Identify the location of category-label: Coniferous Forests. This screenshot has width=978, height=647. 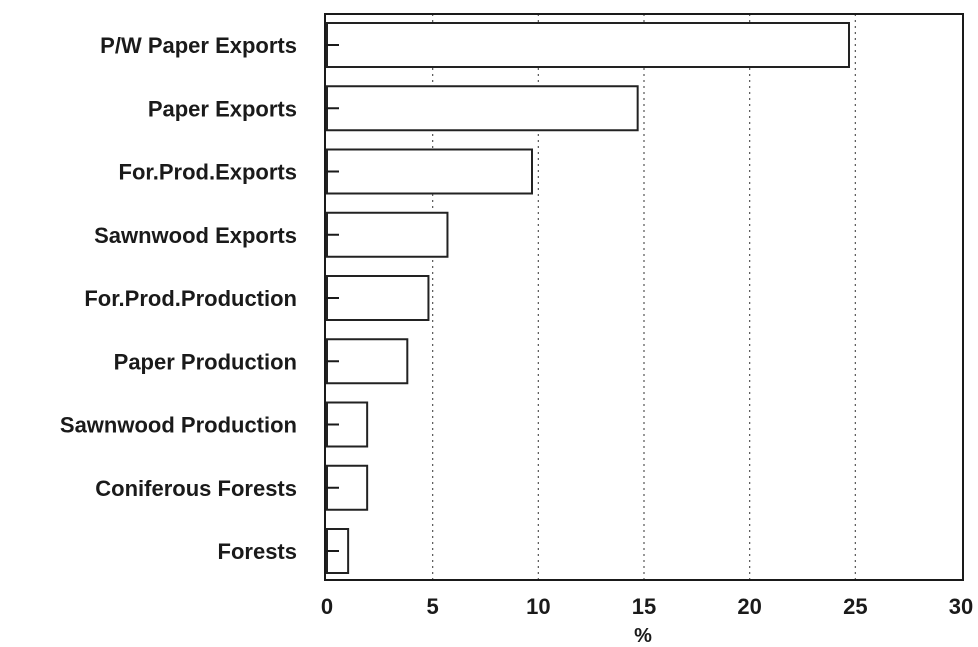
(196, 488).